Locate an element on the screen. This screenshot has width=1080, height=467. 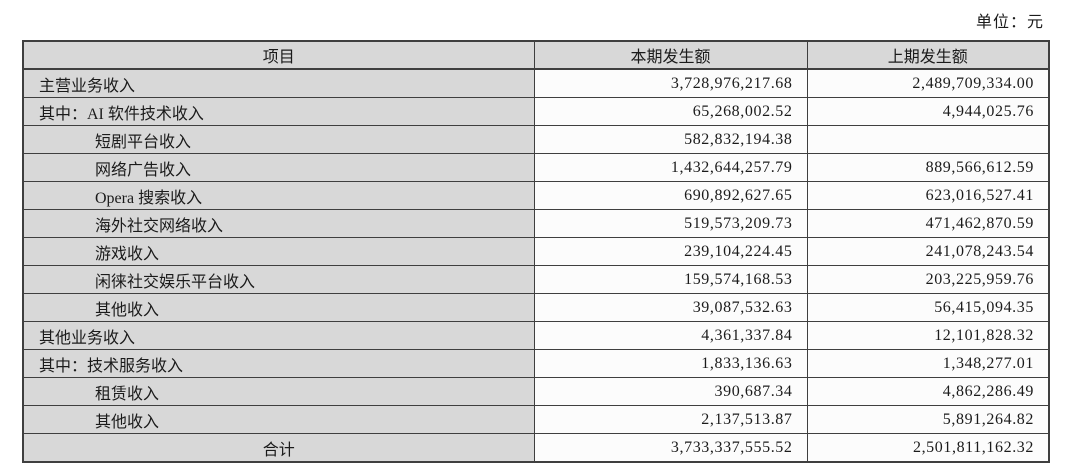
prior-amount-cell: 623,016,527.41 is located at coordinates (928, 195).